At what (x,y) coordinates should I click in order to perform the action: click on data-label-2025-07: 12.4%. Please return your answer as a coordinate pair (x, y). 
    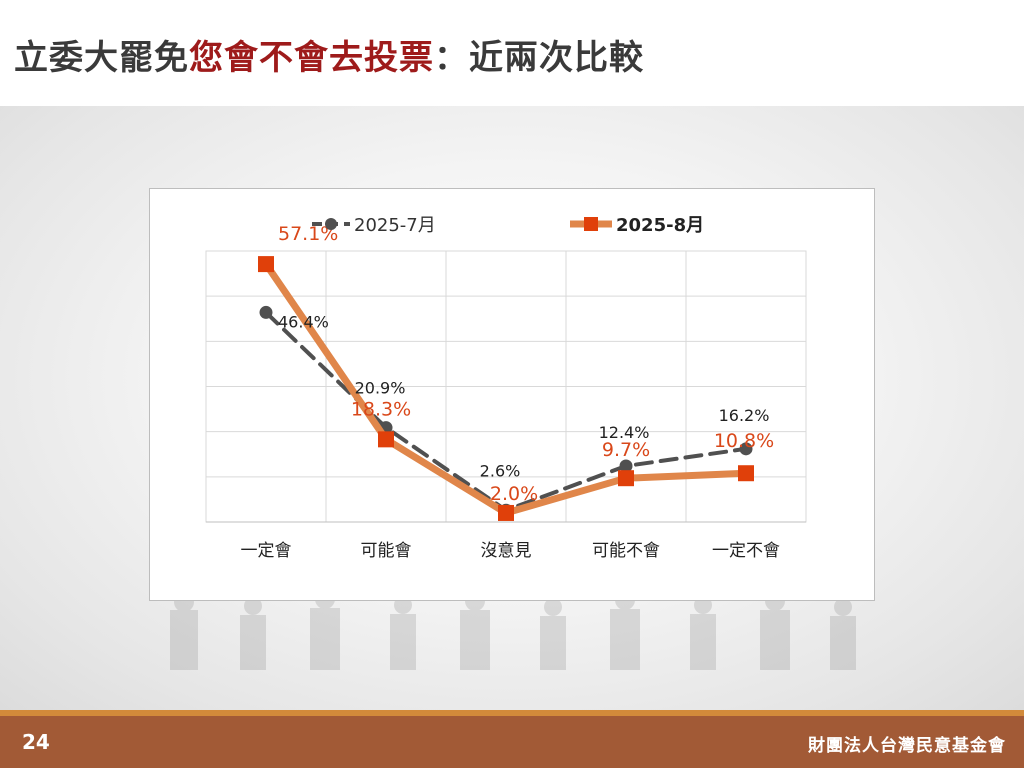
    Looking at the image, I should click on (624, 432).